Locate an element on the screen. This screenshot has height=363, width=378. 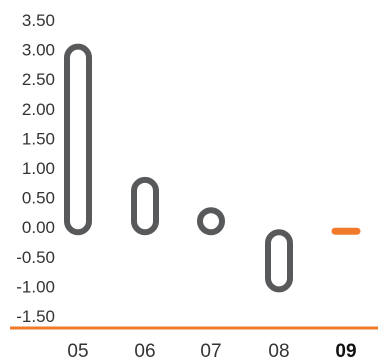
y-tick-label: 0.50 is located at coordinates (38, 198).